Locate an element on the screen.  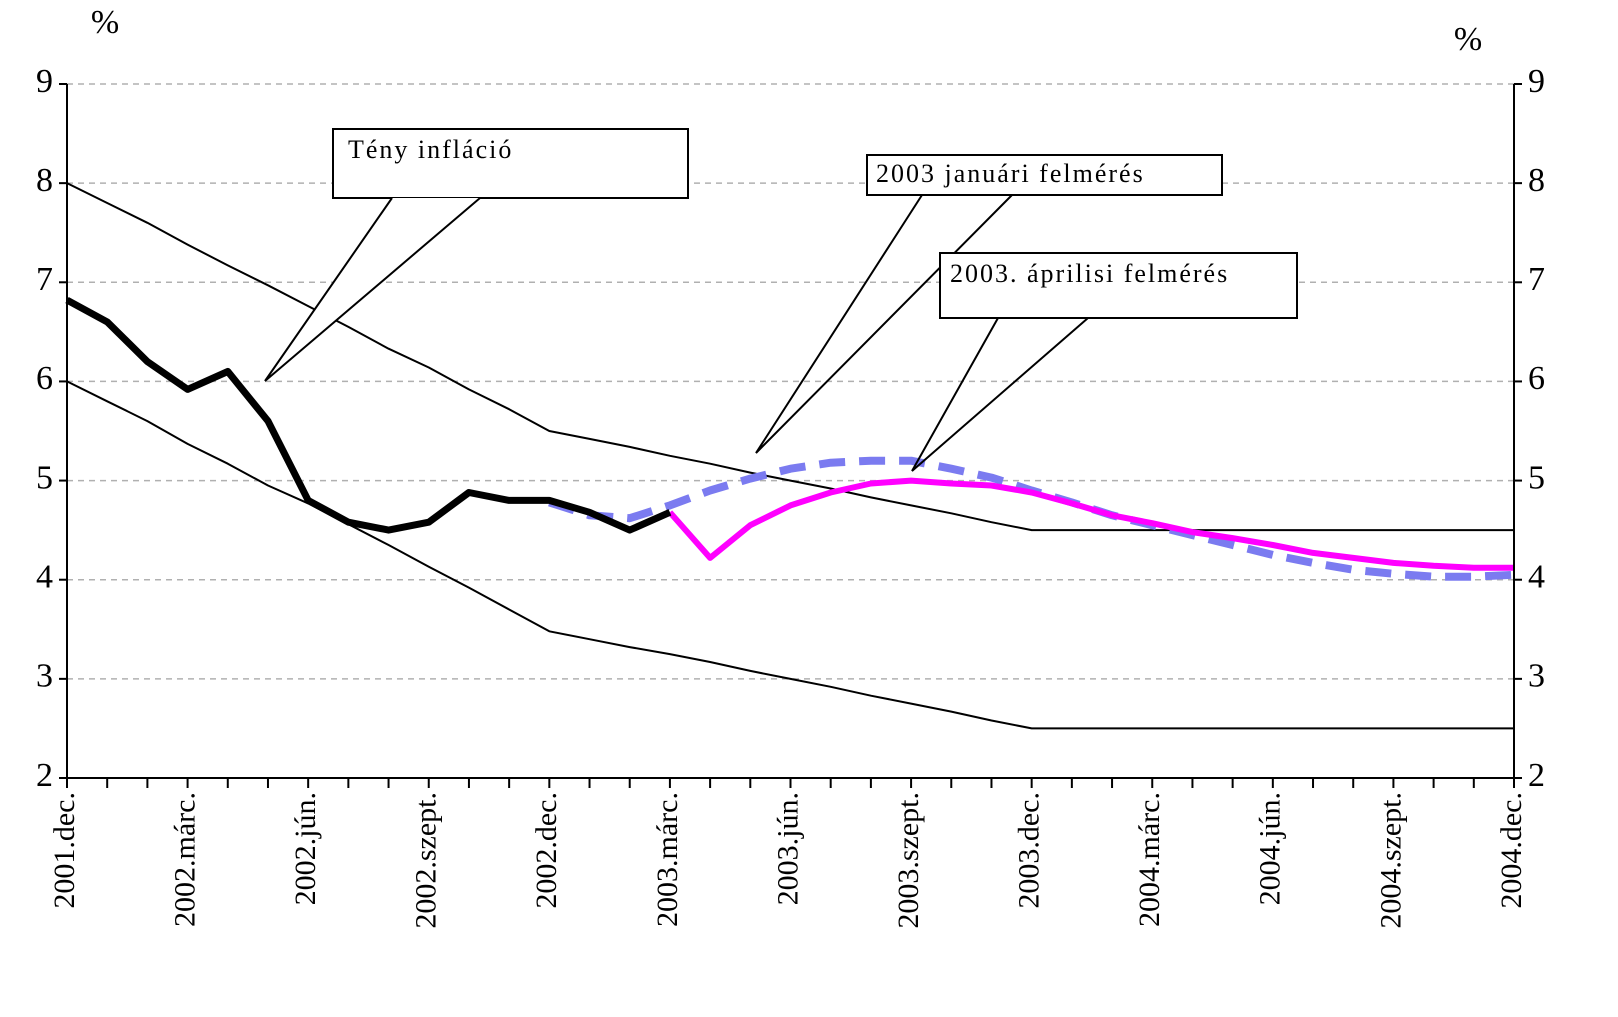
x-tick-label: 2001.dec. is located at coordinates (64, 850).